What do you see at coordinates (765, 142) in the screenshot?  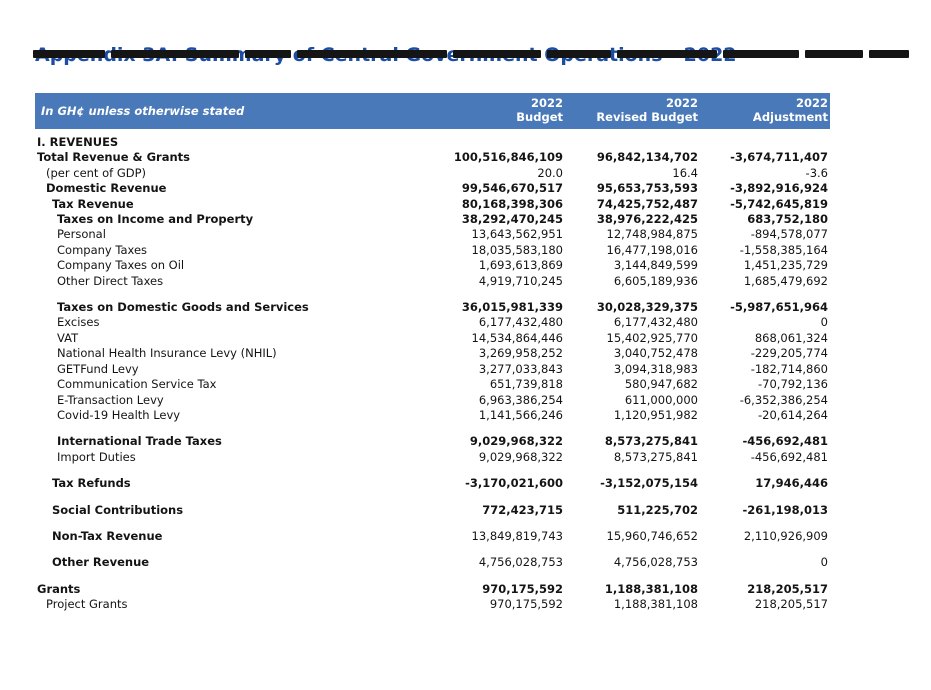 I see `adjustment-value` at bounding box center [765, 142].